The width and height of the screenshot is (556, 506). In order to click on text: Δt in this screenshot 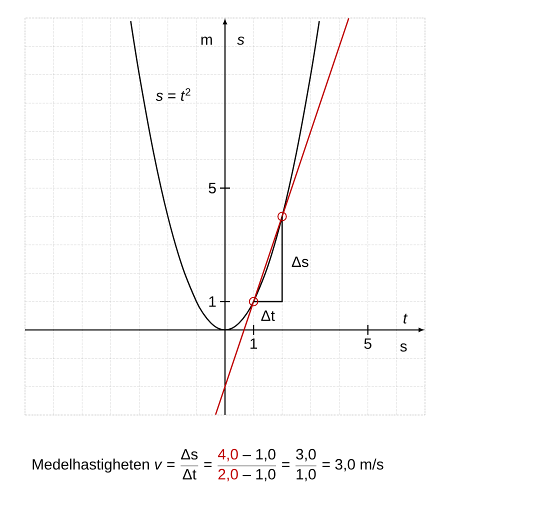, I will do `click(189, 474)`.